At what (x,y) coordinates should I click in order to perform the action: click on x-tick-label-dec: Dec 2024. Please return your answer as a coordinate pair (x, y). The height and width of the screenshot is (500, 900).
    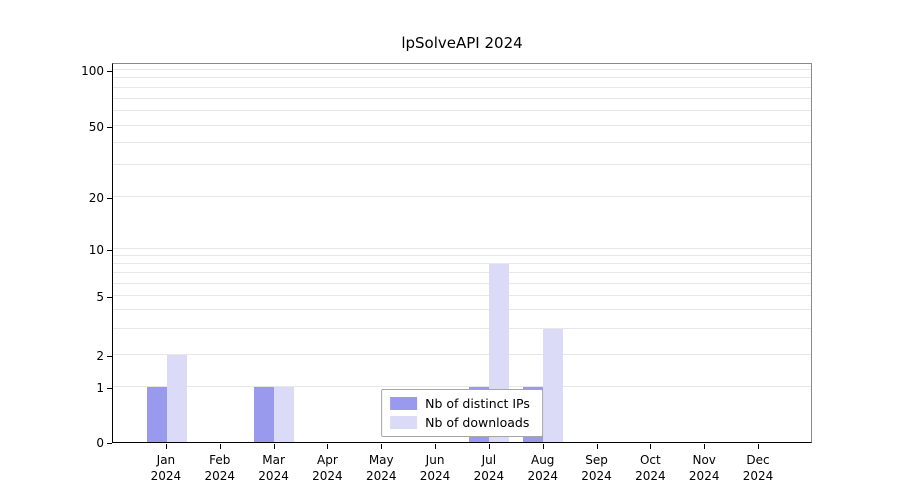
    Looking at the image, I should click on (758, 468).